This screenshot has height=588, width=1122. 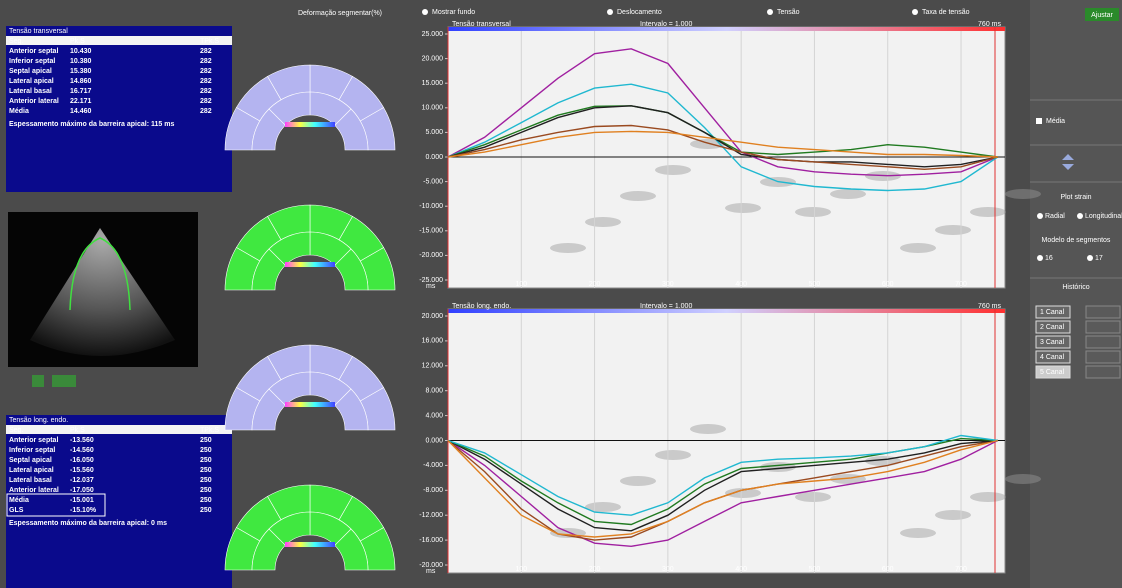 I want to click on plot-title: Tensão long. endo., so click(x=481, y=306).